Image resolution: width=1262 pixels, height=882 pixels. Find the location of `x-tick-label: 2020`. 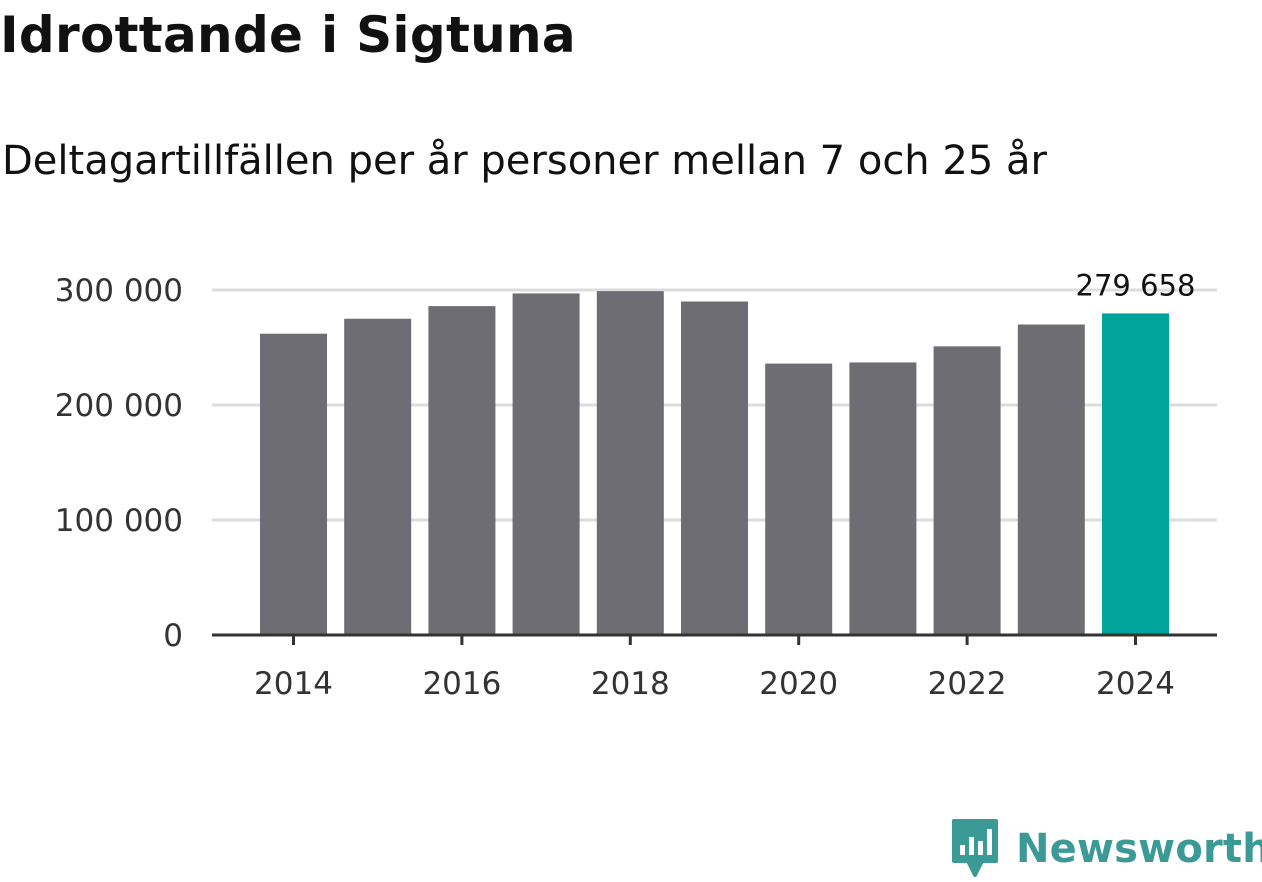

x-tick-label: 2020 is located at coordinates (798, 684).